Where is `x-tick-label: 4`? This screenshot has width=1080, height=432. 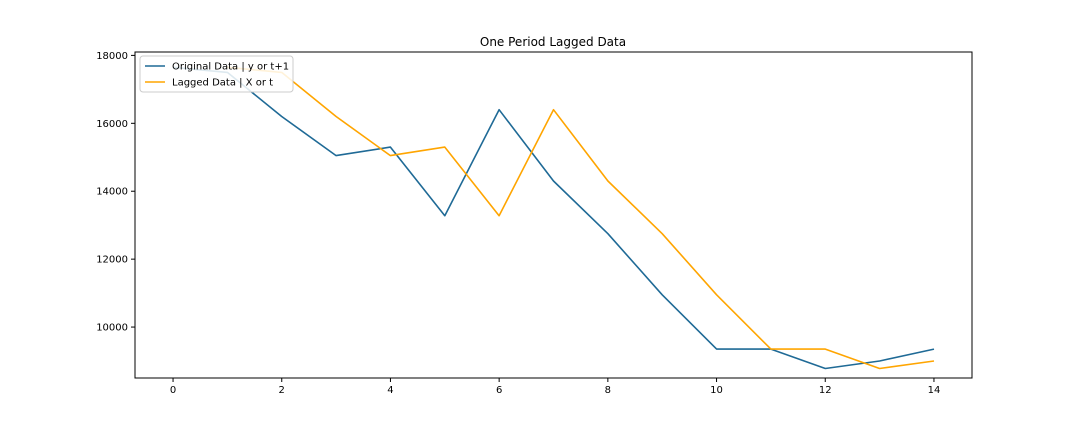 x-tick-label: 4 is located at coordinates (390, 390).